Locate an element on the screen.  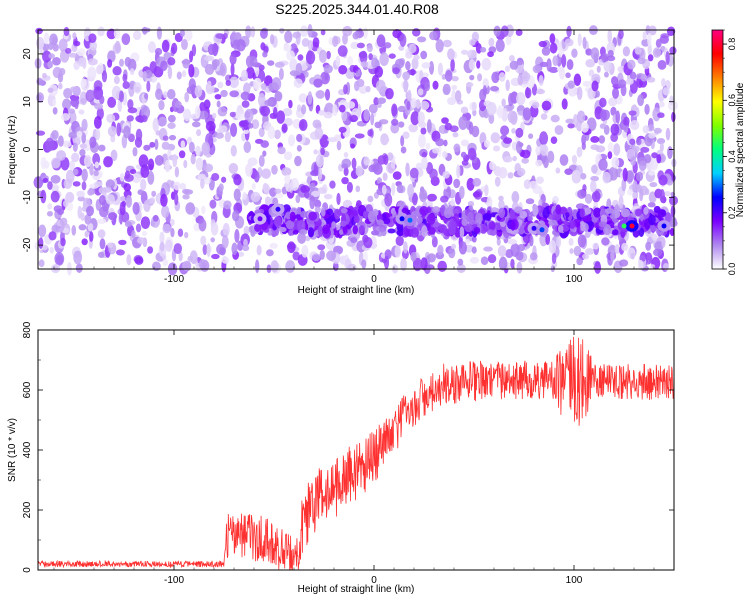
y-tick-label: 600 is located at coordinates (27, 389).